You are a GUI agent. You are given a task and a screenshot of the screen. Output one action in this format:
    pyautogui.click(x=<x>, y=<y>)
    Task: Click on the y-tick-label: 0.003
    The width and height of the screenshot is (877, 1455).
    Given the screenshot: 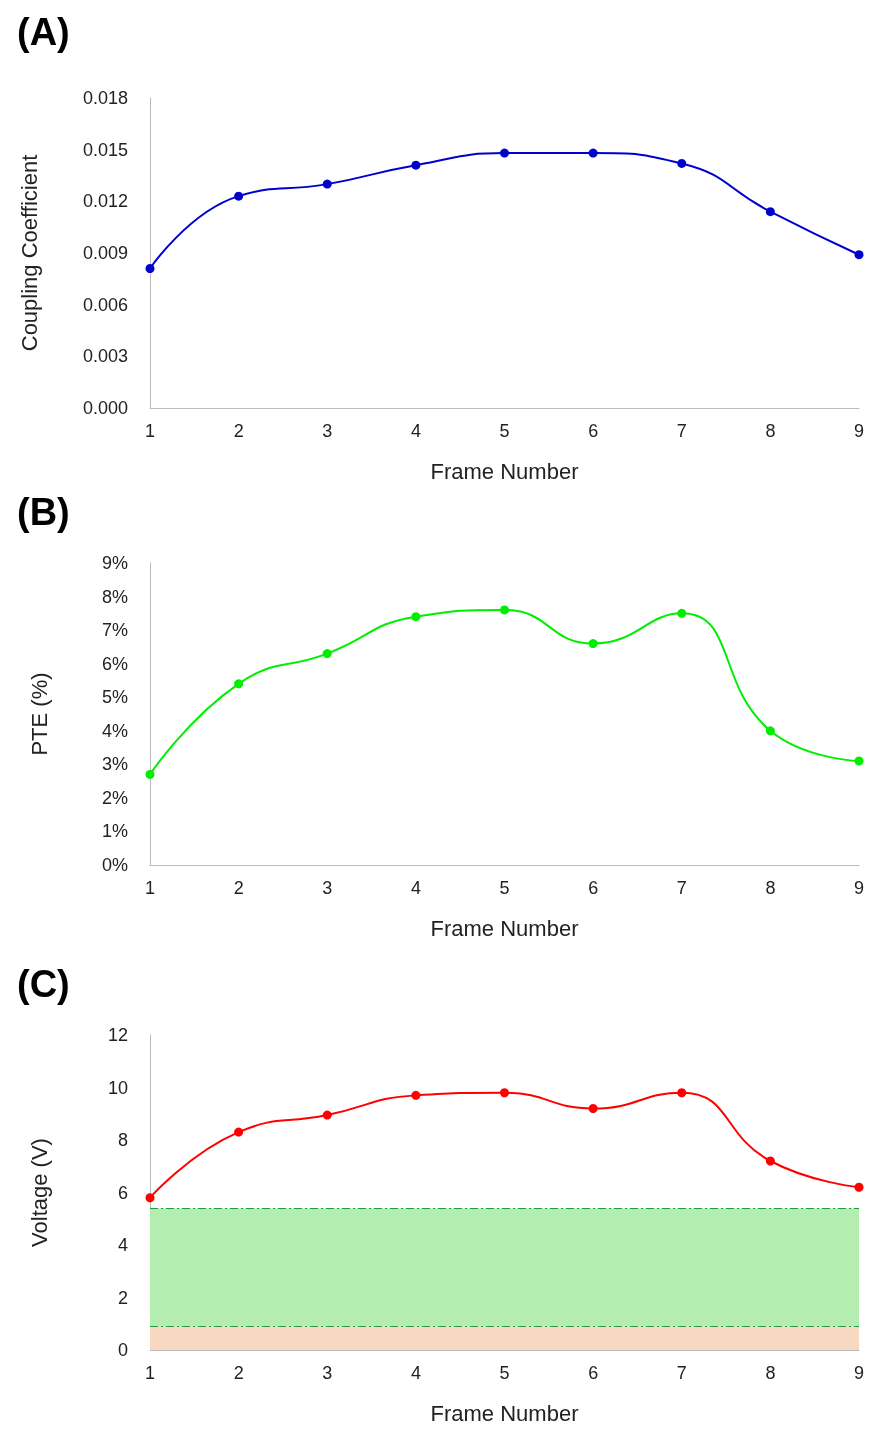 What is the action you would take?
    pyautogui.click(x=105, y=356)
    